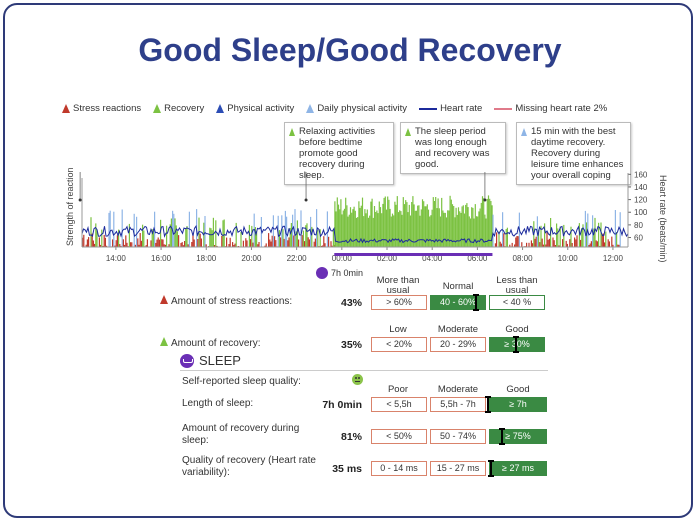 The image size is (700, 525). I want to click on sleep-quality-label: Self-reported sleep quality:, so click(241, 381).